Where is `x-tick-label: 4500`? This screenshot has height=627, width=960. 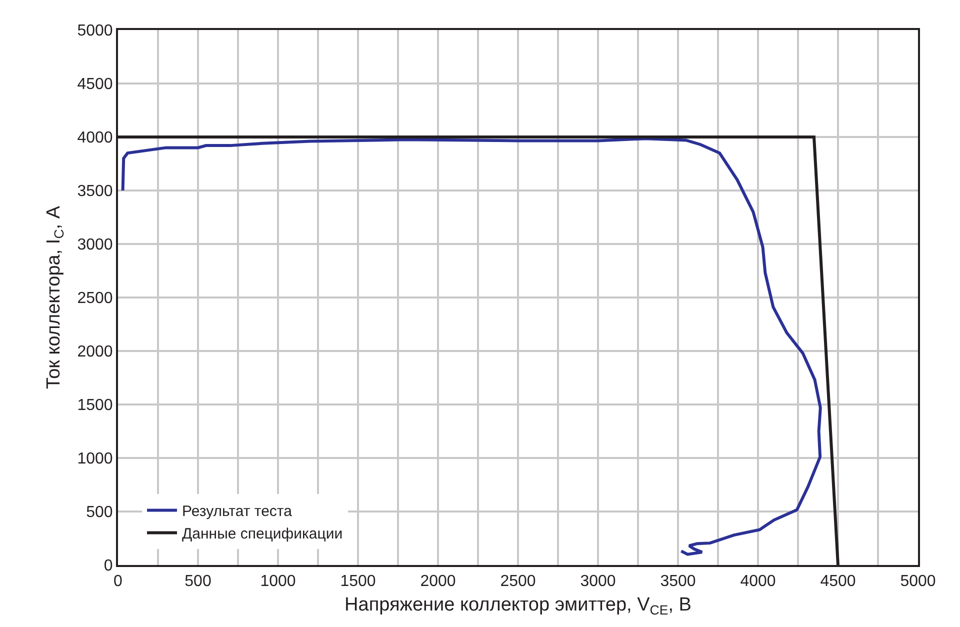
x-tick-label: 4500 is located at coordinates (838, 581).